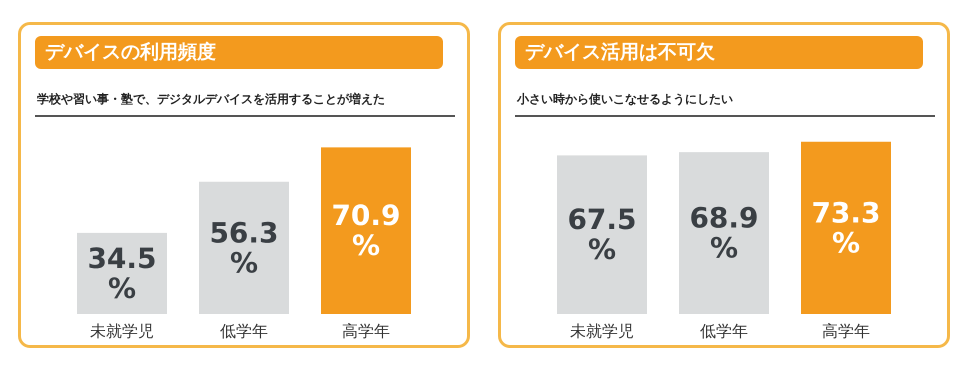  Describe the element at coordinates (719, 52) in the screenshot. I see `chart-title: デバイス活用は不可欠` at that location.